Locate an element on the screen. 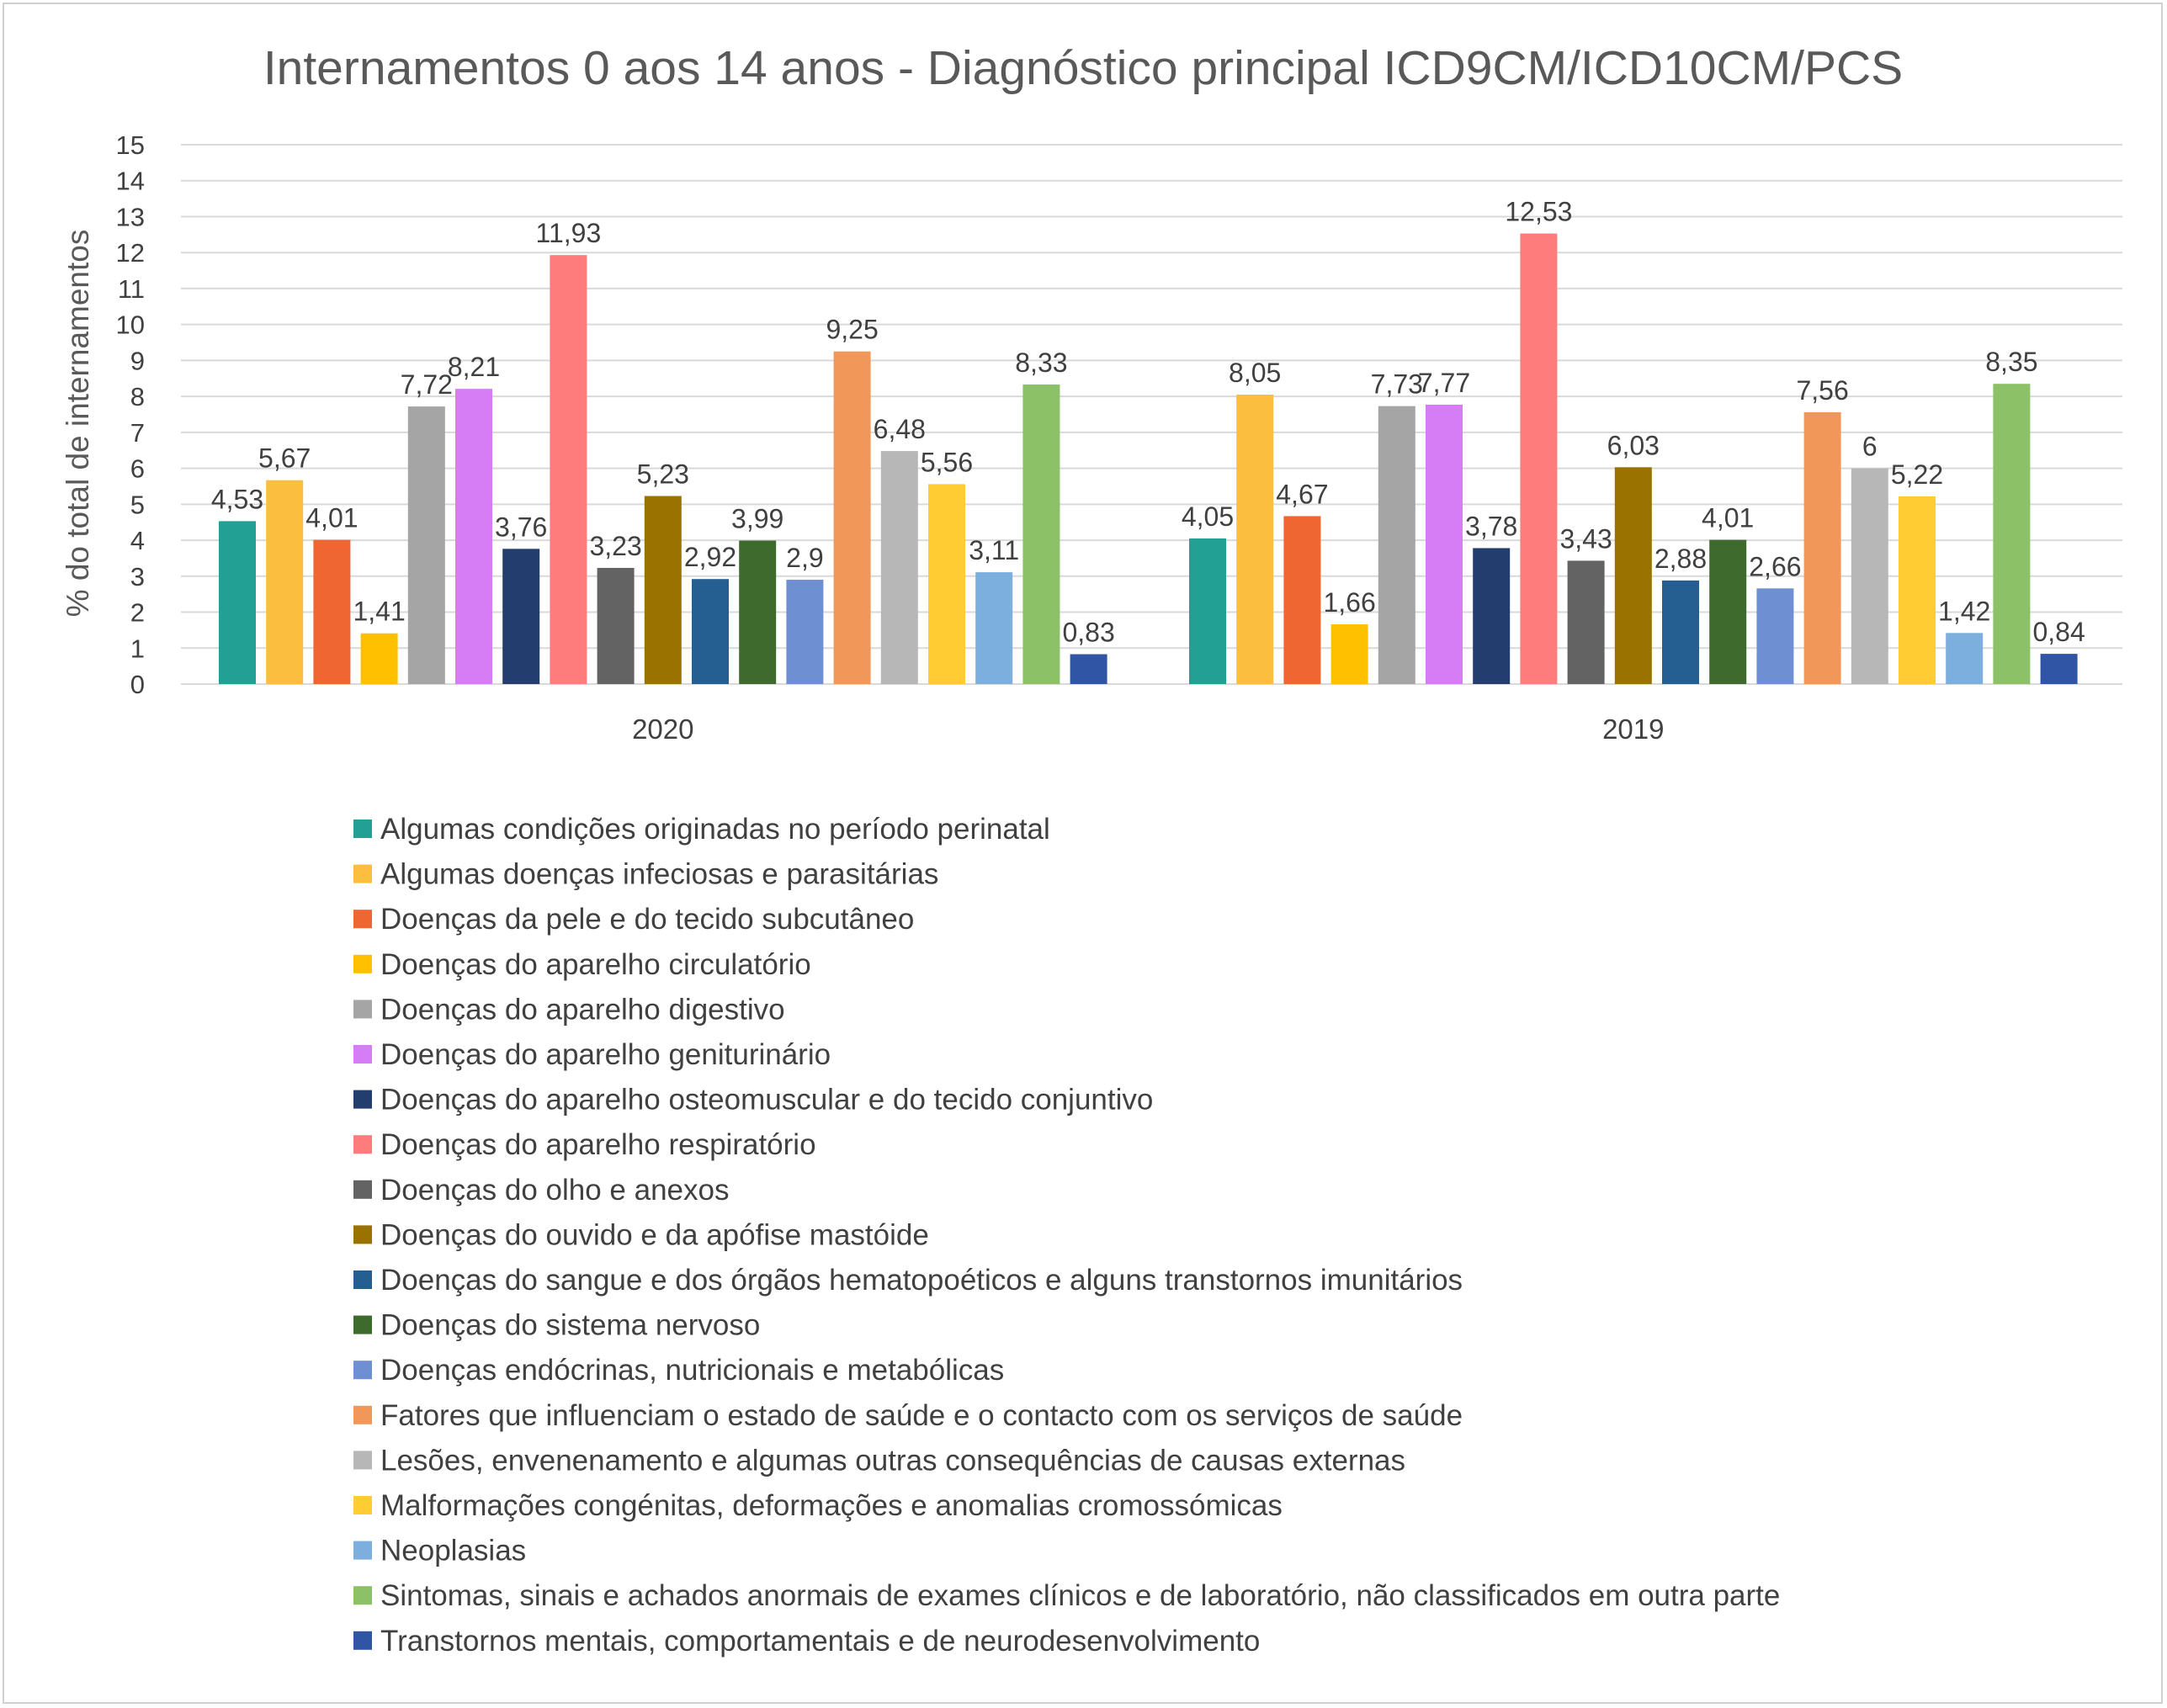 This screenshot has width=2167, height=1708. legend-label: Doenças do aparelho respiratório is located at coordinates (598, 1144).